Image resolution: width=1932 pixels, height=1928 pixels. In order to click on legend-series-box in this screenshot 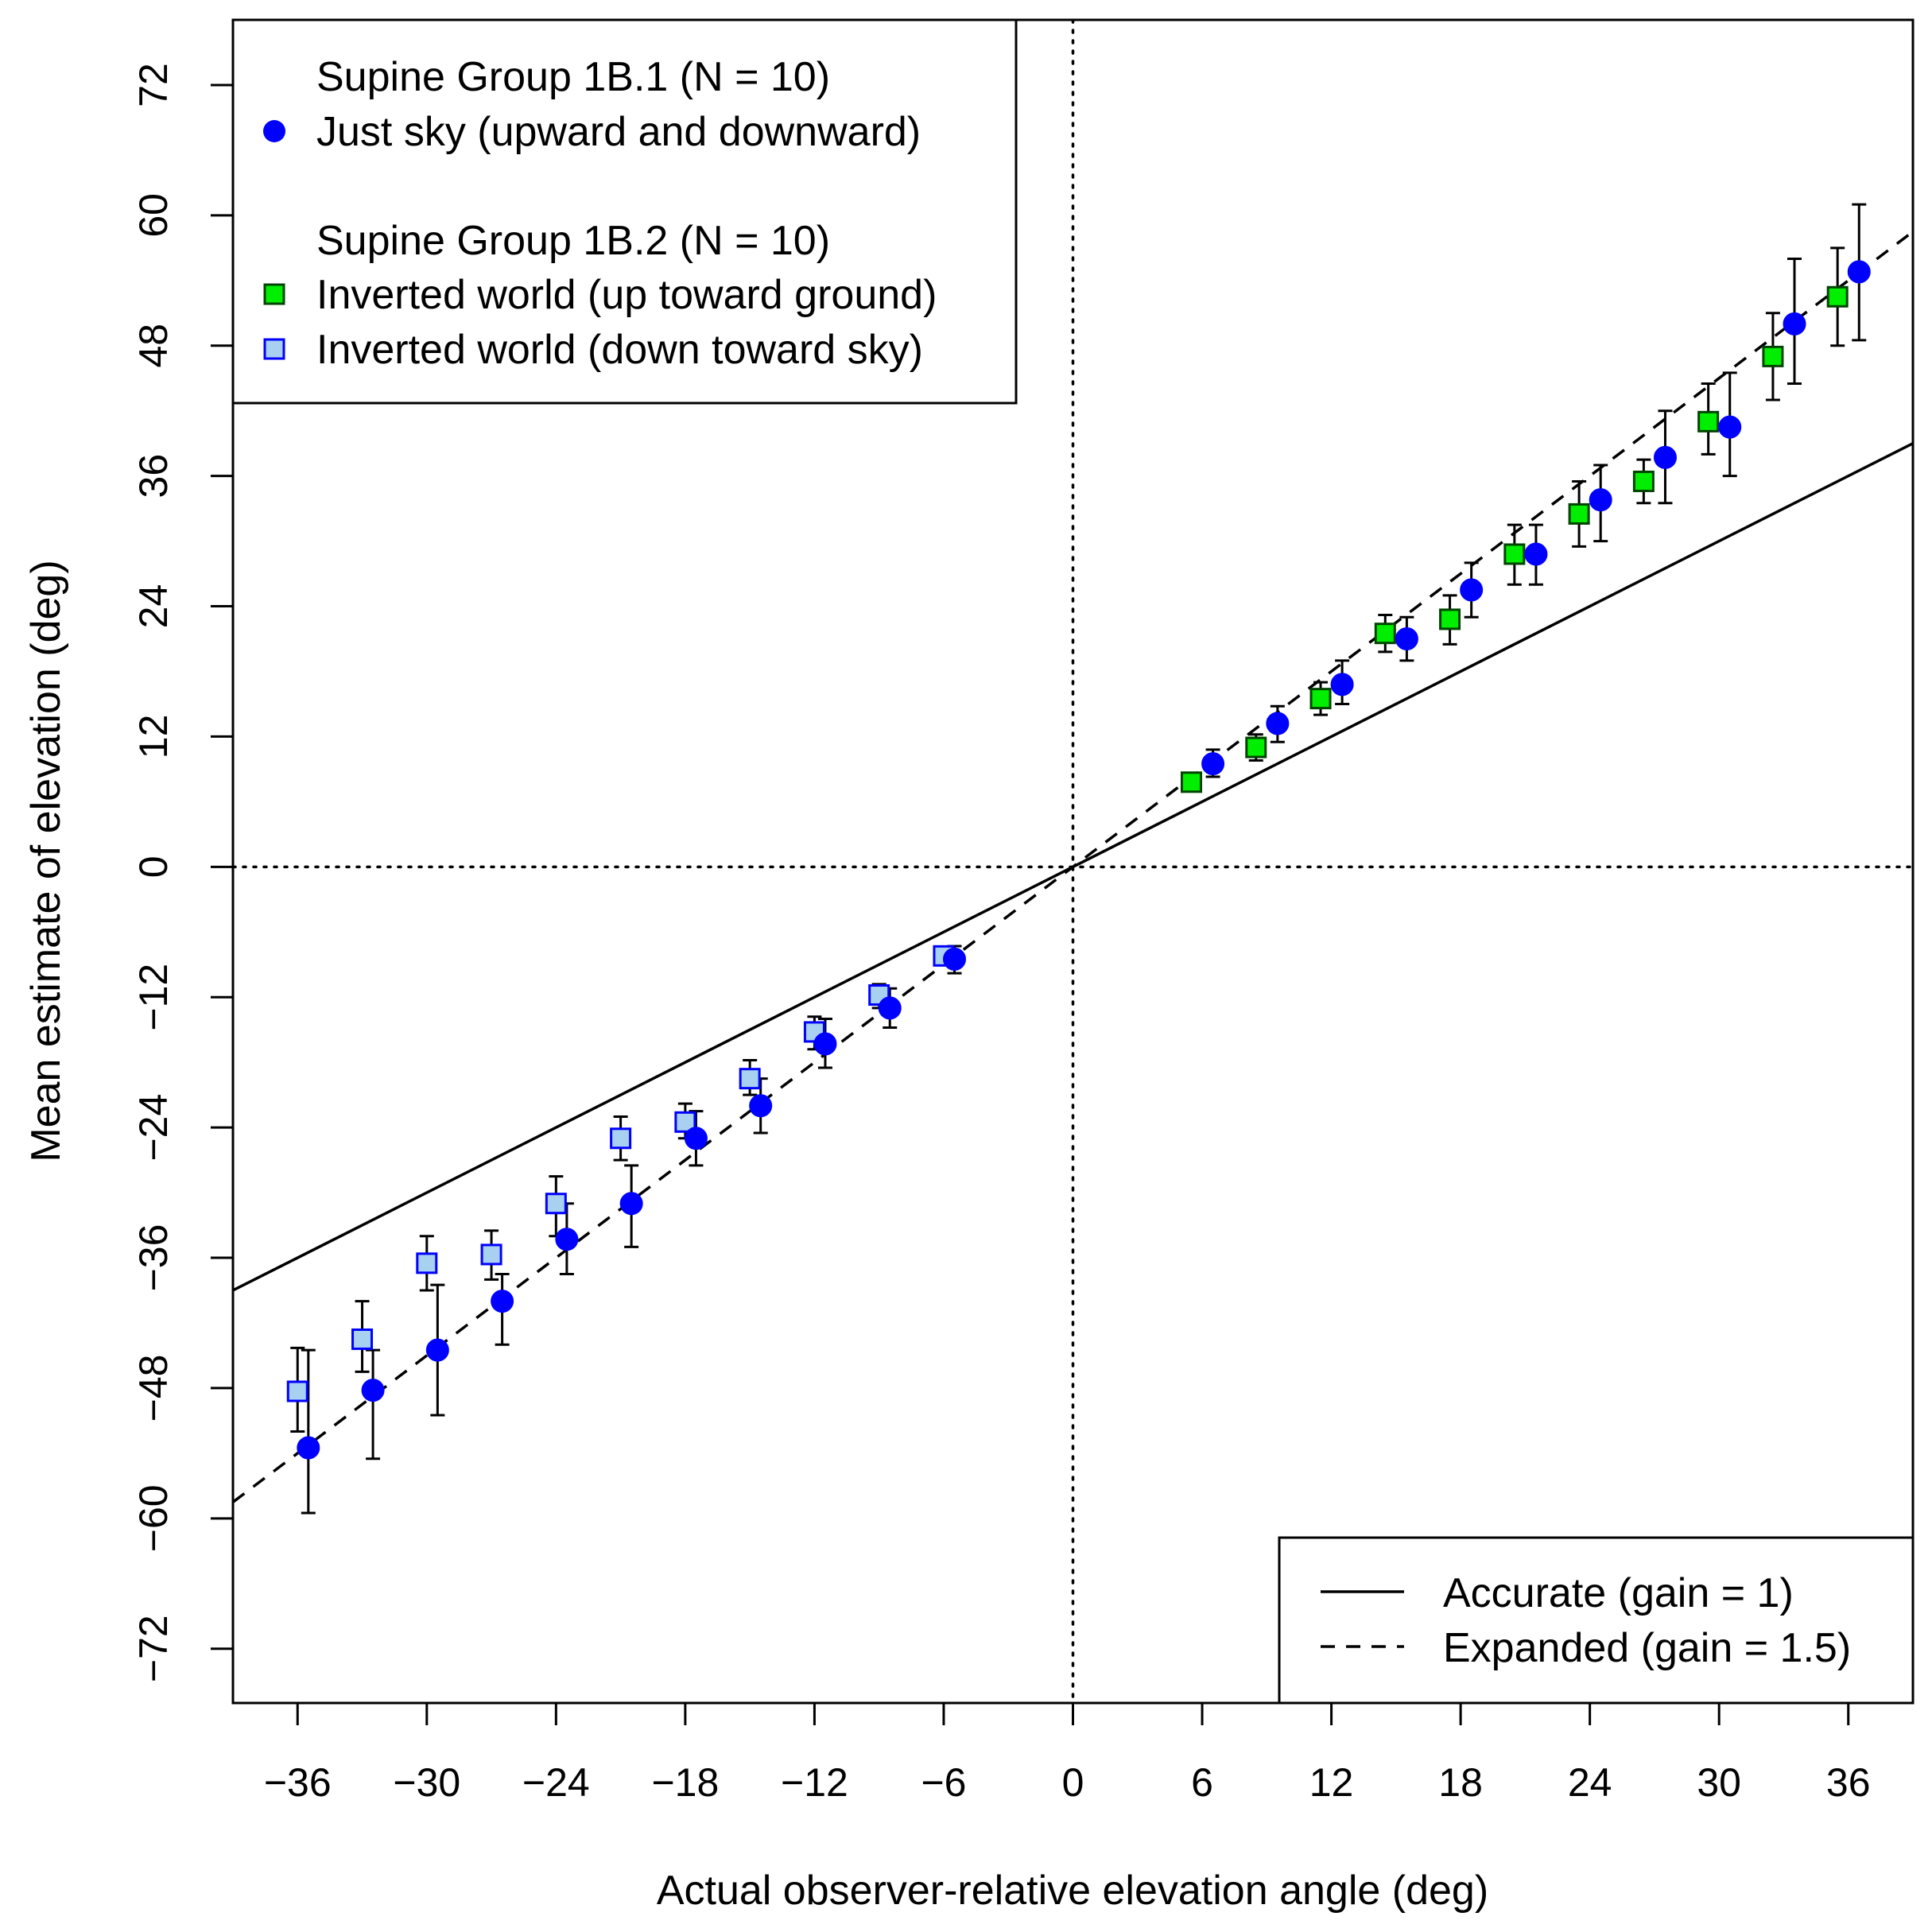, I will do `click(625, 211)`.